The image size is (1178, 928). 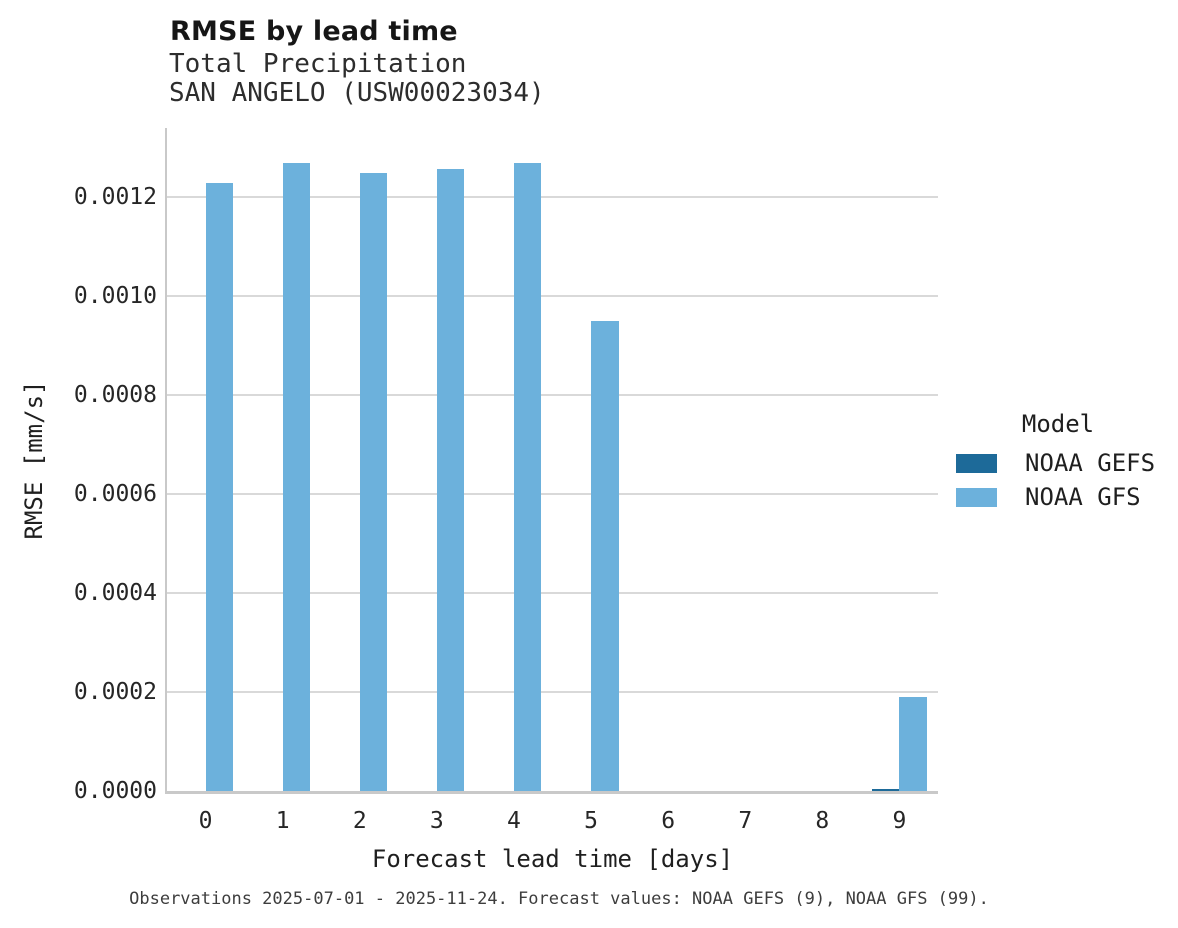 I want to click on legend-title: Model, so click(x=1058, y=424).